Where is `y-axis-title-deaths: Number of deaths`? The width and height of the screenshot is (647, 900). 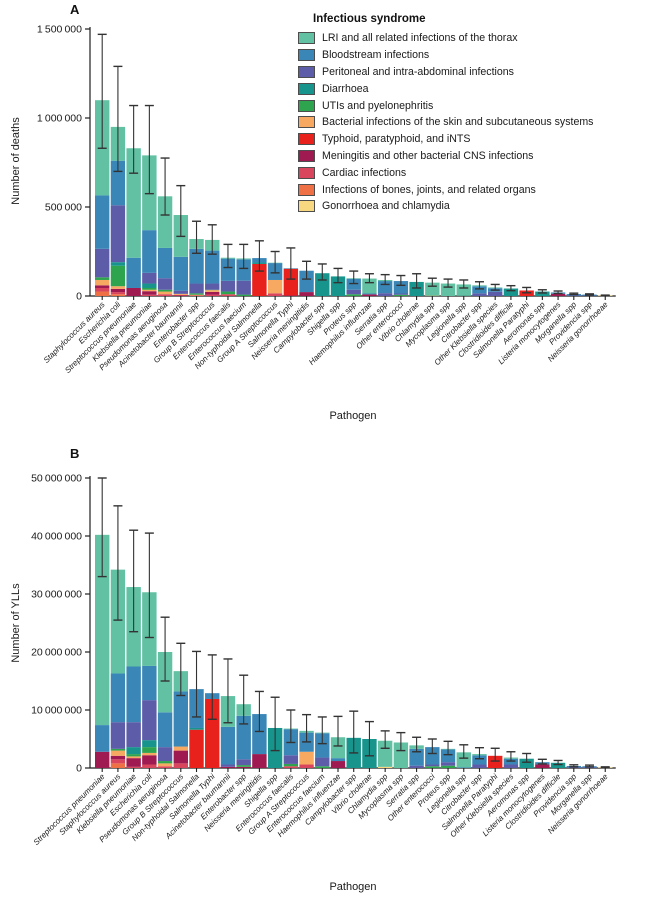 y-axis-title-deaths: Number of deaths is located at coordinates (16, 161).